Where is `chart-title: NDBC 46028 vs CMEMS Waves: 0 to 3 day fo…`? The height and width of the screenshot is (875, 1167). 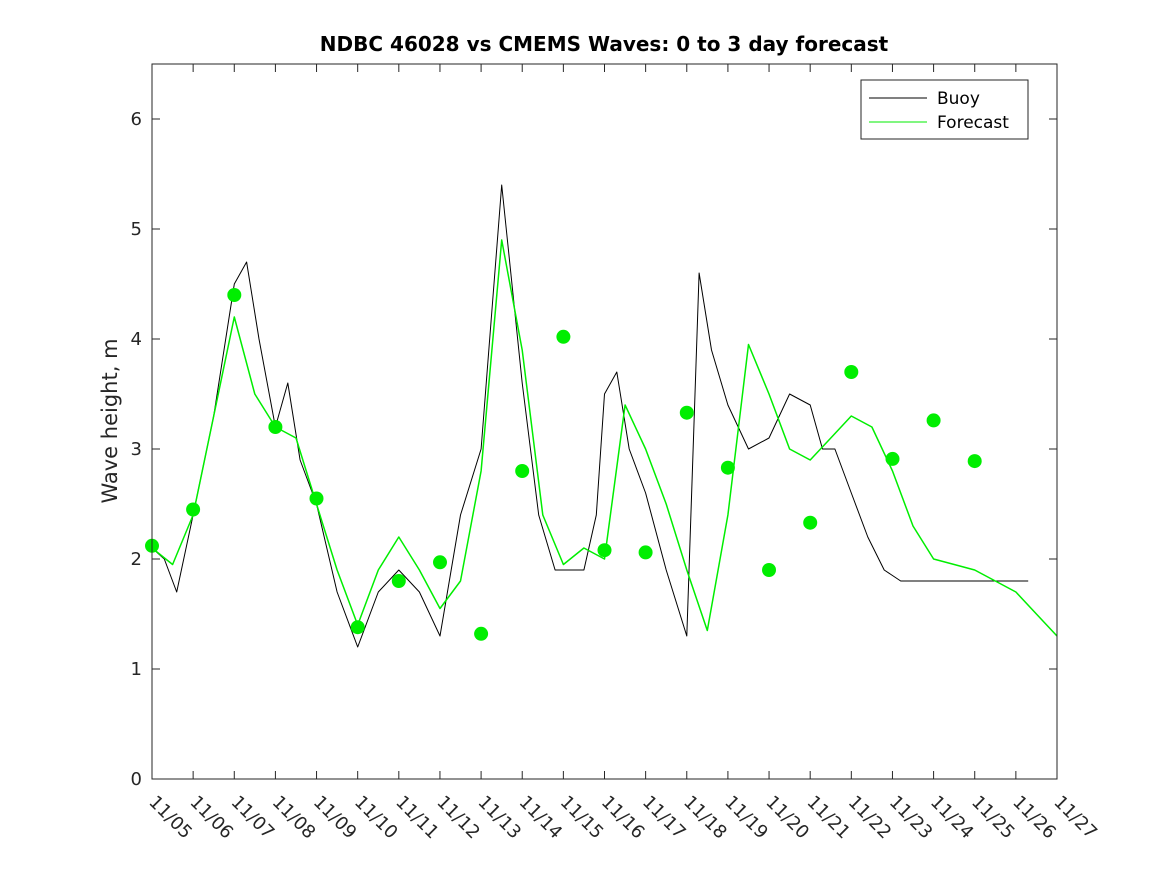 chart-title: NDBC 46028 vs CMEMS Waves: 0 to 3 day fo… is located at coordinates (604, 44).